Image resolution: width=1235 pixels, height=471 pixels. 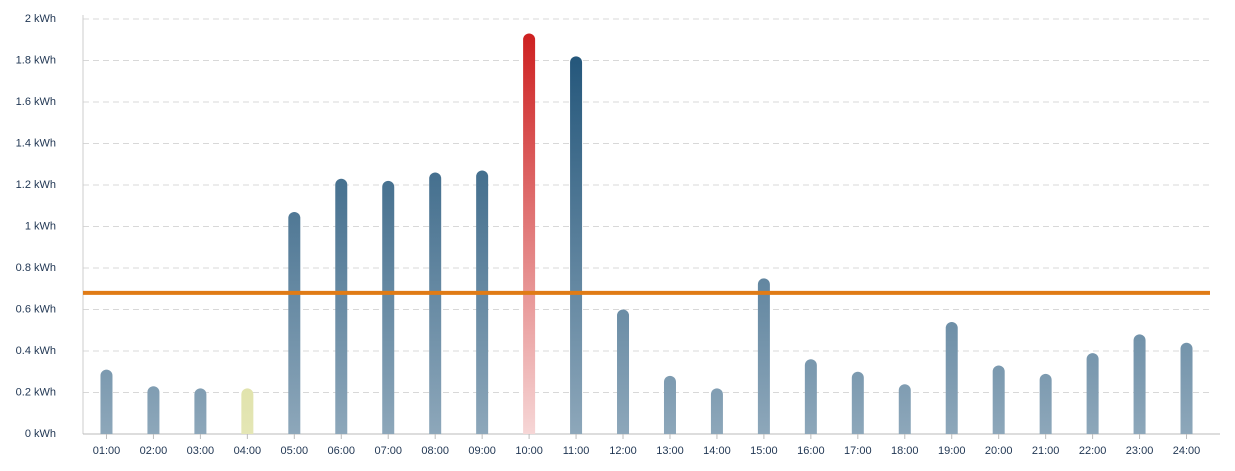 What do you see at coordinates (576, 451) in the screenshot?
I see `x-tick-label: 11:00` at bounding box center [576, 451].